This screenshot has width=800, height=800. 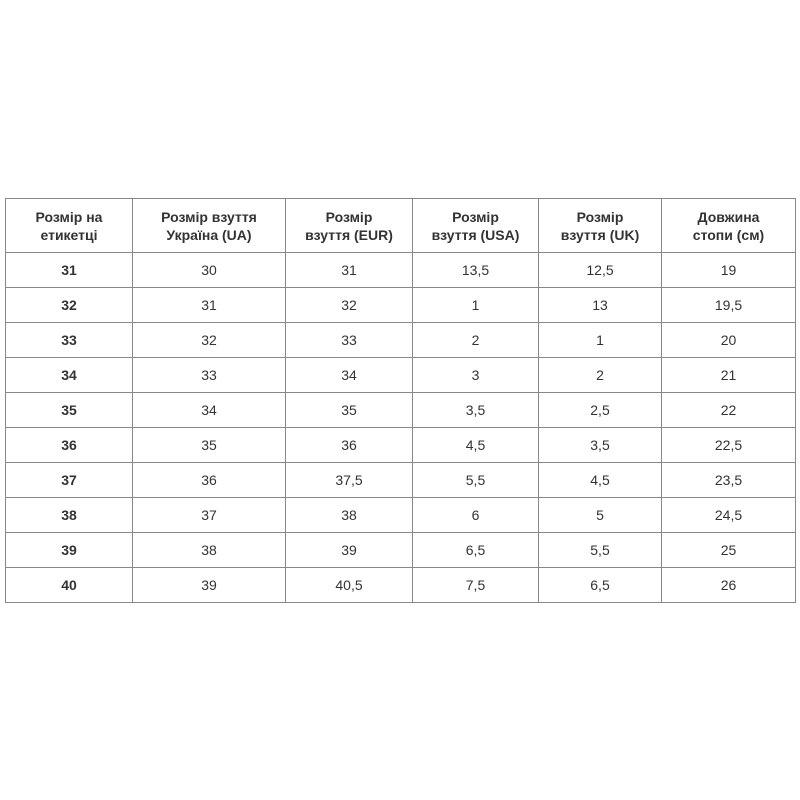 I want to click on column-header-line: етикетці, so click(x=69, y=234).